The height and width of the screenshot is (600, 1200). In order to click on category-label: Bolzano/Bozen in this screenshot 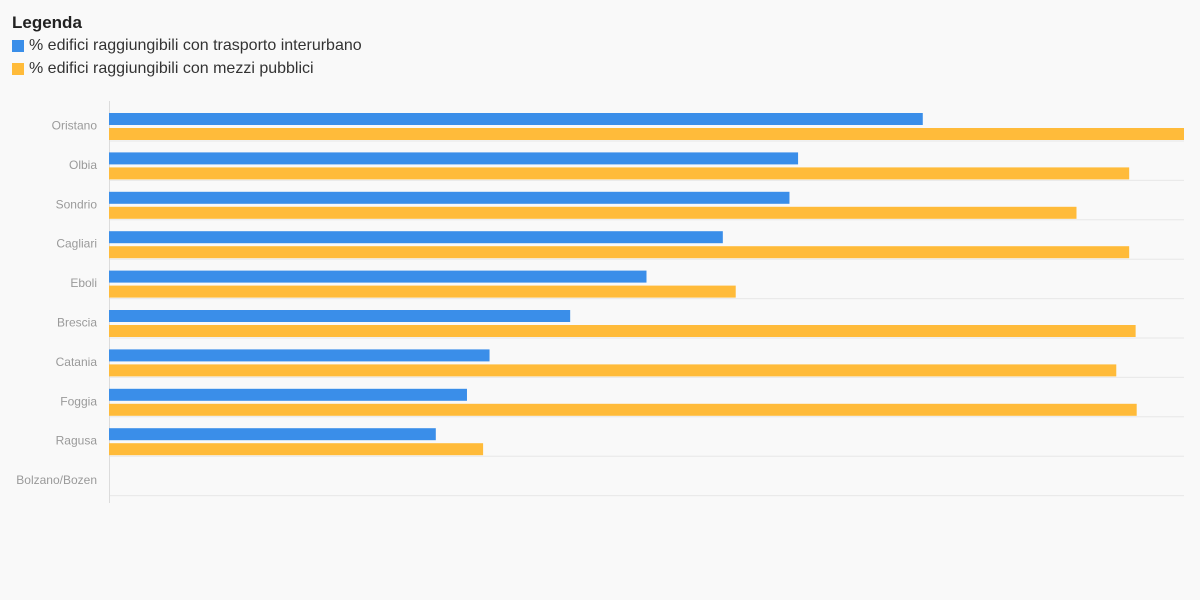, I will do `click(56, 480)`.